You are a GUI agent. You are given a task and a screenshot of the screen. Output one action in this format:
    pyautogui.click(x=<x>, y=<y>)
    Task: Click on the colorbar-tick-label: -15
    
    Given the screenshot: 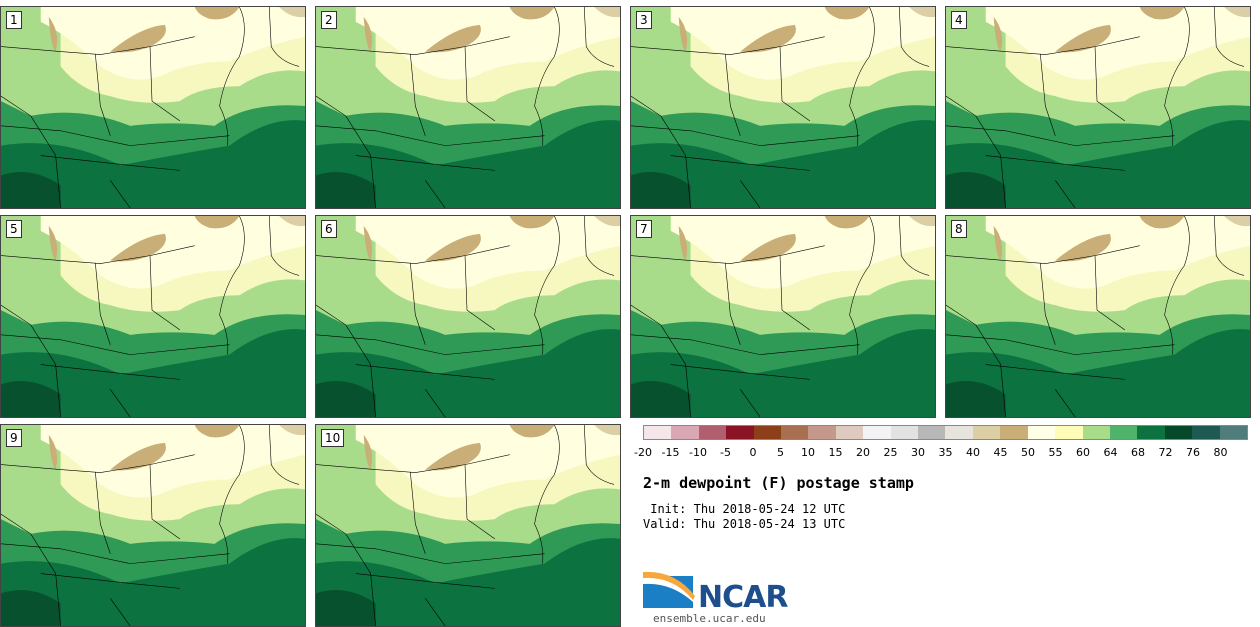 What is the action you would take?
    pyautogui.click(x=670, y=452)
    